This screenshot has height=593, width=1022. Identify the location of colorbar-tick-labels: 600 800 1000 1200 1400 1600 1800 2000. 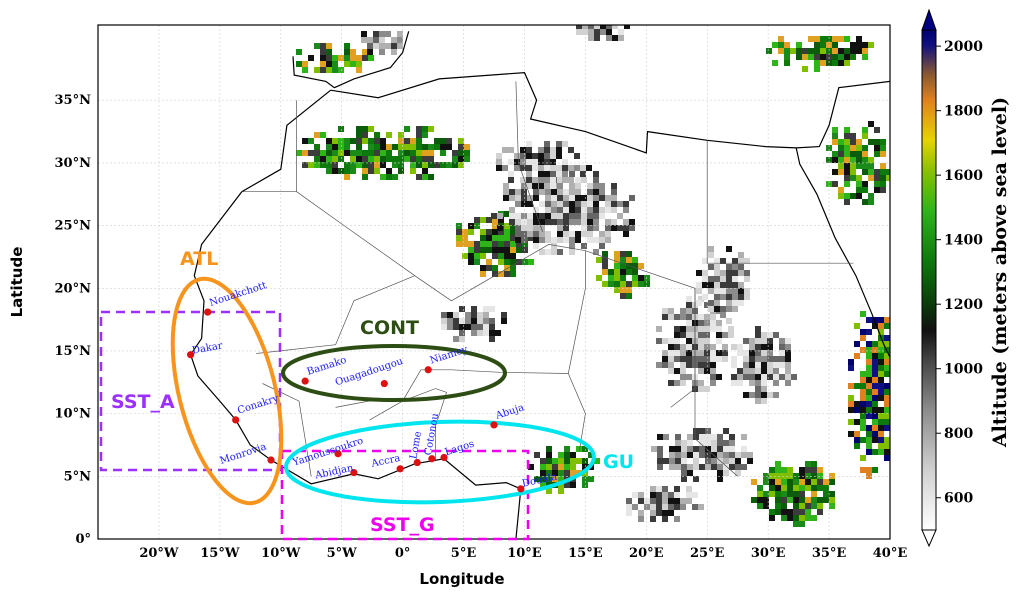
(959, 273).